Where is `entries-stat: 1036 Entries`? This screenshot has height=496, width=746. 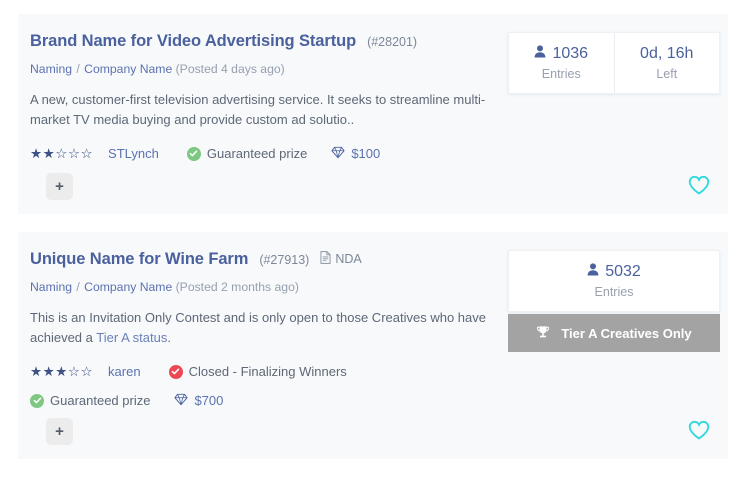 entries-stat: 1036 Entries is located at coordinates (561, 63).